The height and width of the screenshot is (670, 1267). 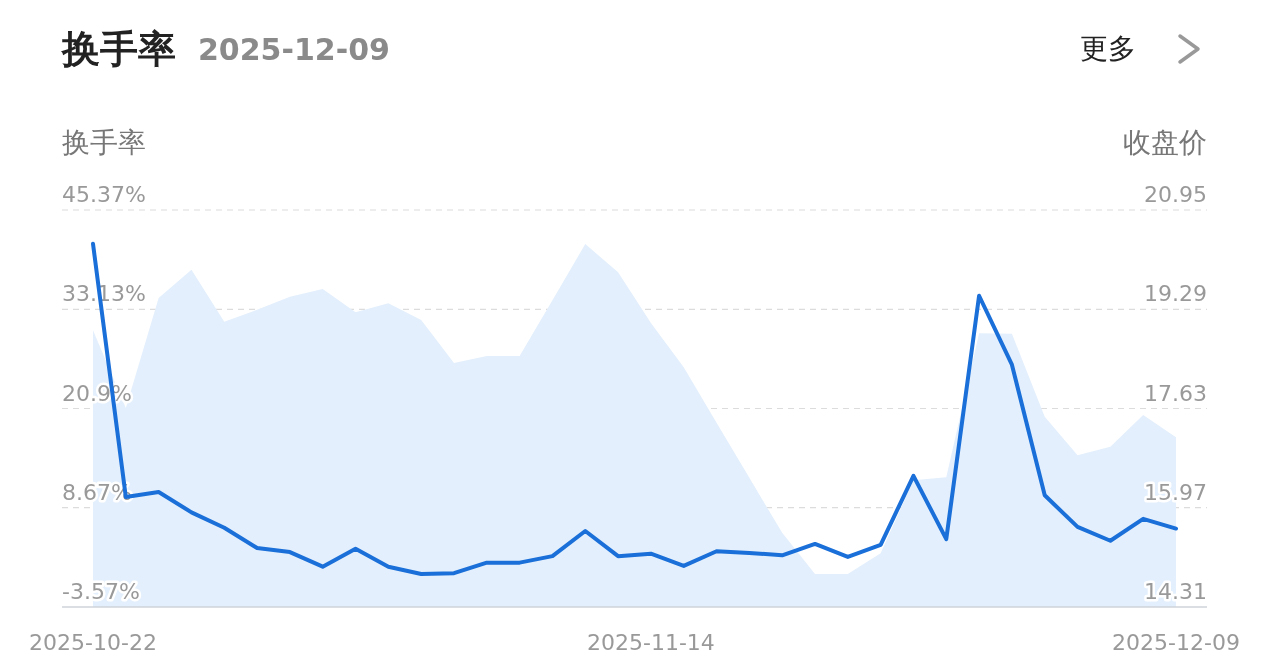 I want to click on y2-tick-label: 15.97, so click(x=1175, y=492).